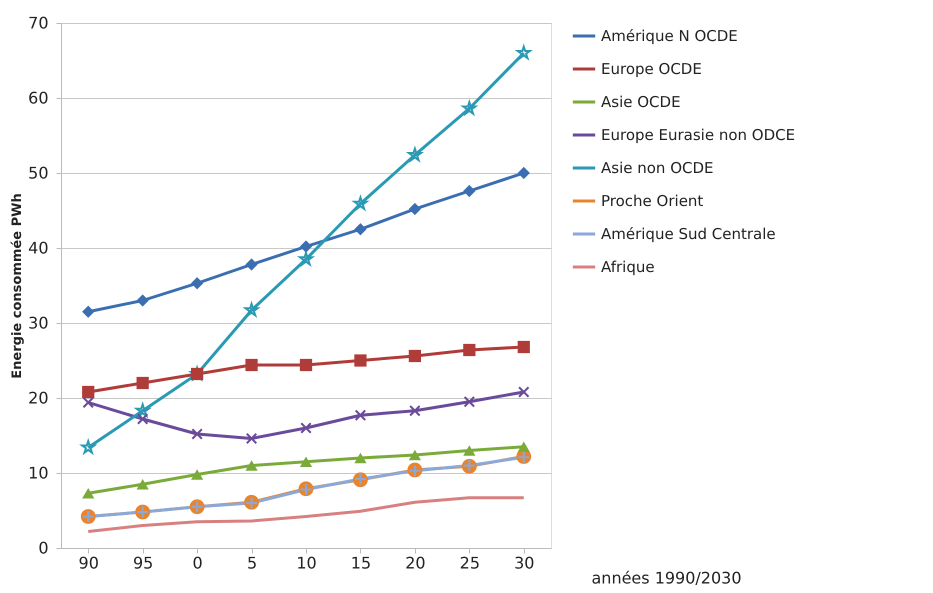 The width and height of the screenshot is (933, 593). What do you see at coordinates (641, 102) in the screenshot?
I see `legend-label: Asie OCDE` at bounding box center [641, 102].